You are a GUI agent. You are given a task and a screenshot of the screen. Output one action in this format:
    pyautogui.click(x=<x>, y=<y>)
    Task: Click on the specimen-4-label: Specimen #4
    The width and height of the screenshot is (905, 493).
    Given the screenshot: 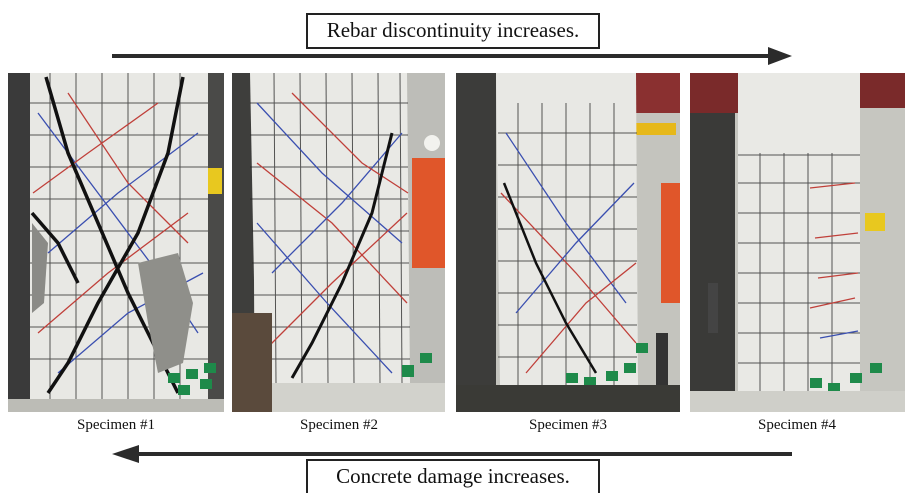 What is the action you would take?
    pyautogui.click(x=797, y=425)
    